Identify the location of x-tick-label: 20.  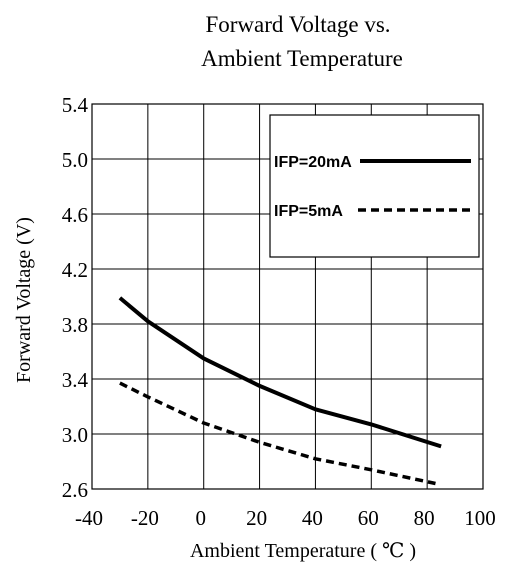
(256, 518).